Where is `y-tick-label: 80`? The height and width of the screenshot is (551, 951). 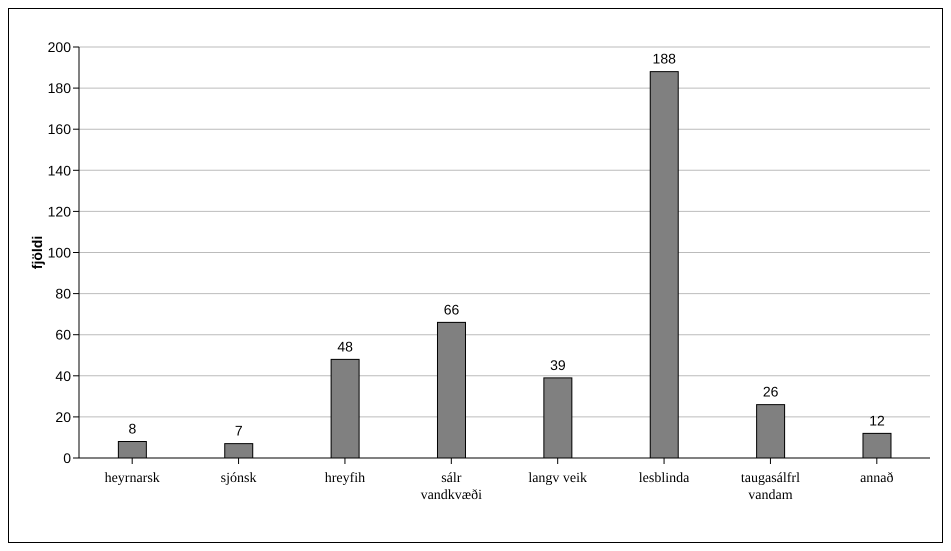
y-tick-label: 80 is located at coordinates (63, 294).